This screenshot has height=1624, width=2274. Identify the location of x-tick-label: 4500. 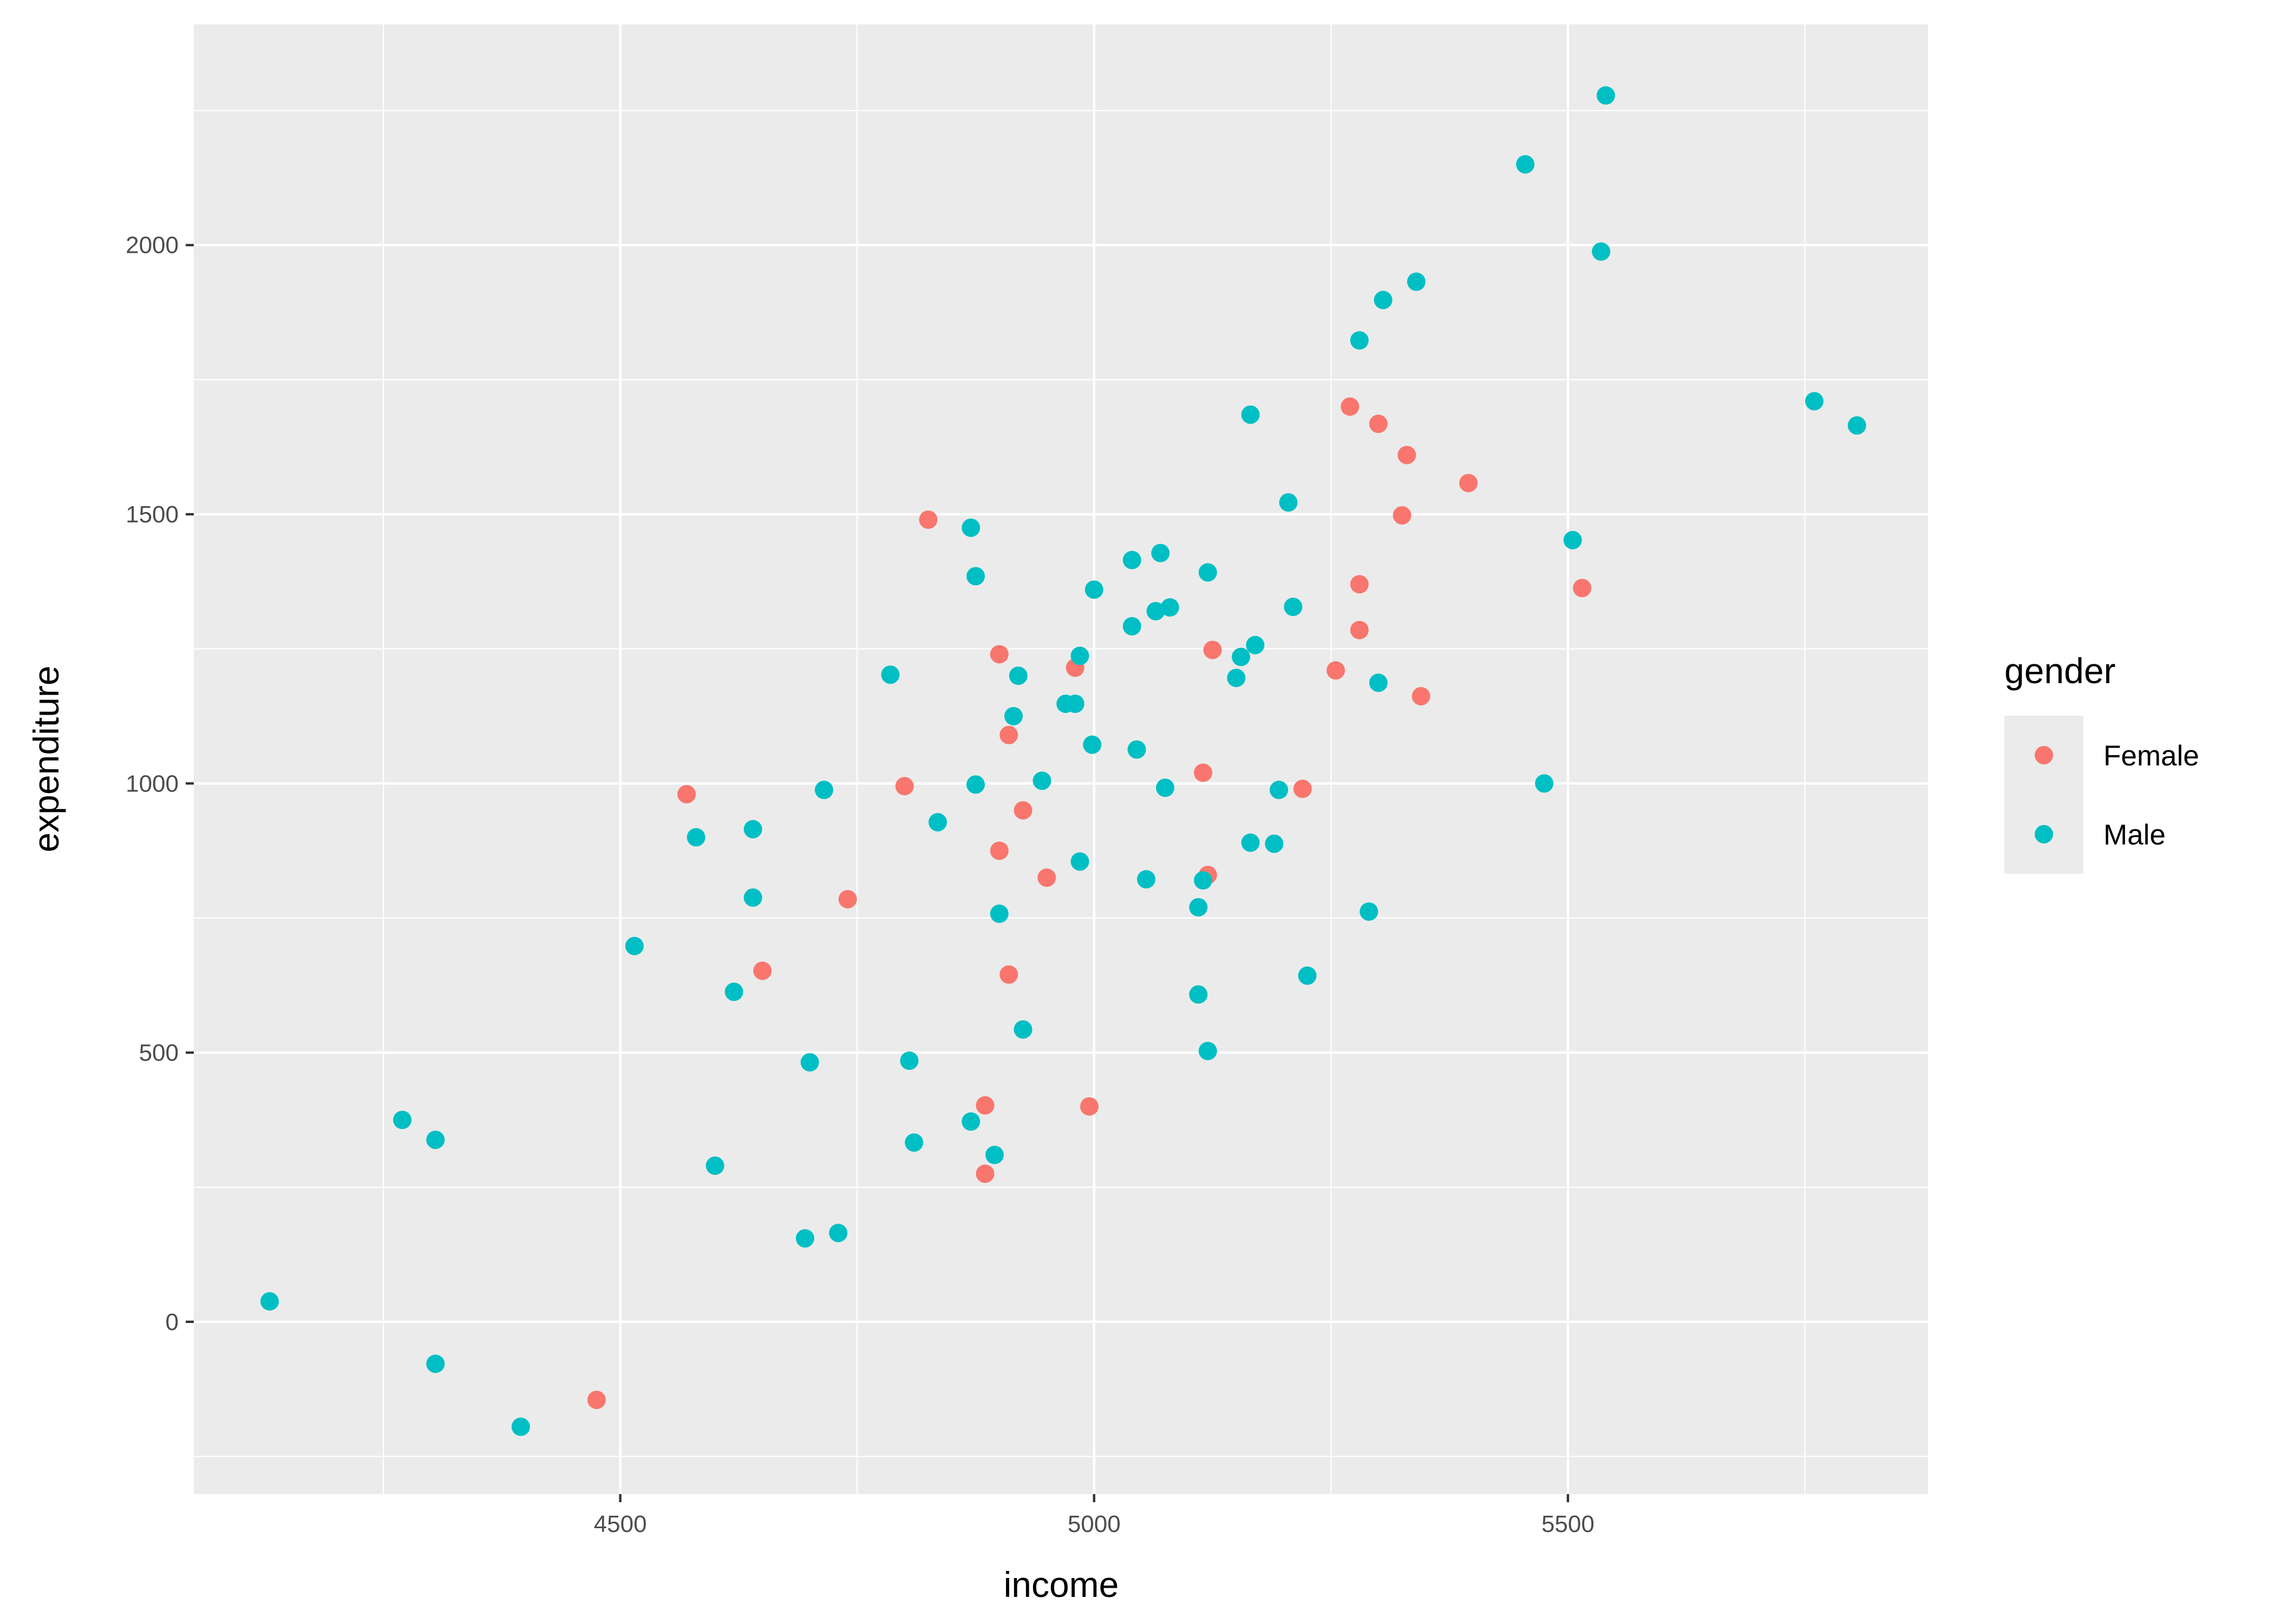
(621, 1524).